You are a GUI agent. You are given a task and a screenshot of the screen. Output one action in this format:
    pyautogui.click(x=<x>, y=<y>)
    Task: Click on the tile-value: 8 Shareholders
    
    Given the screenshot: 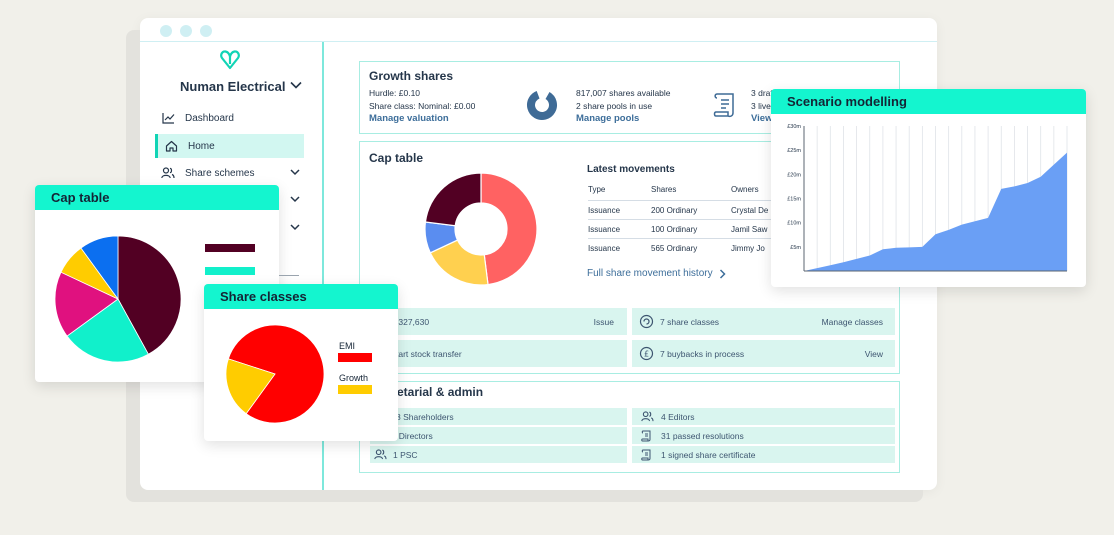 What is the action you would take?
    pyautogui.click(x=425, y=416)
    